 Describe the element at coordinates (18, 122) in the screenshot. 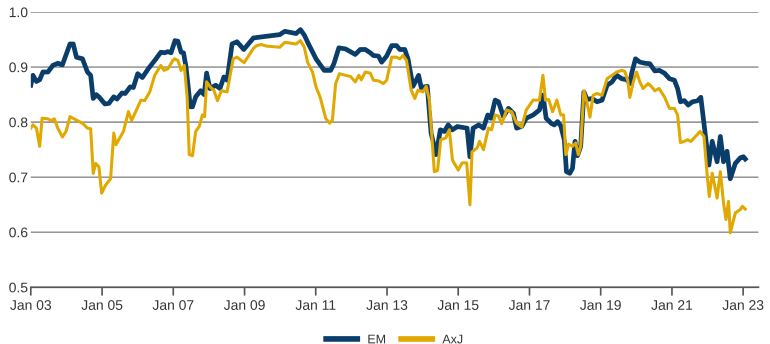

I see `y-tick-label: 0.8` at that location.